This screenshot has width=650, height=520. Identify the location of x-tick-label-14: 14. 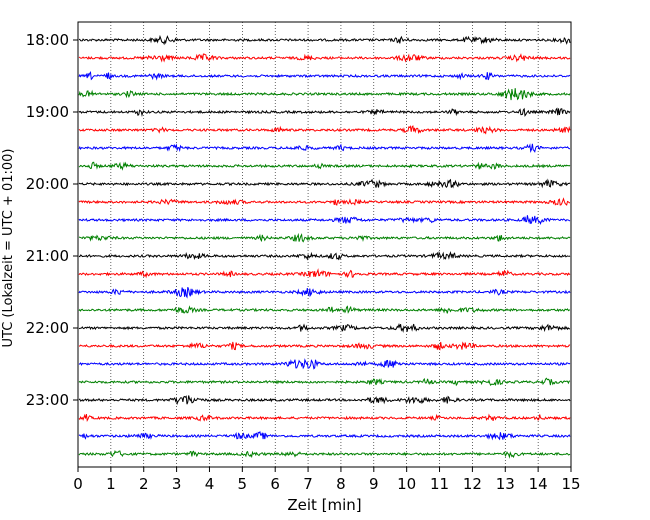
(538, 484).